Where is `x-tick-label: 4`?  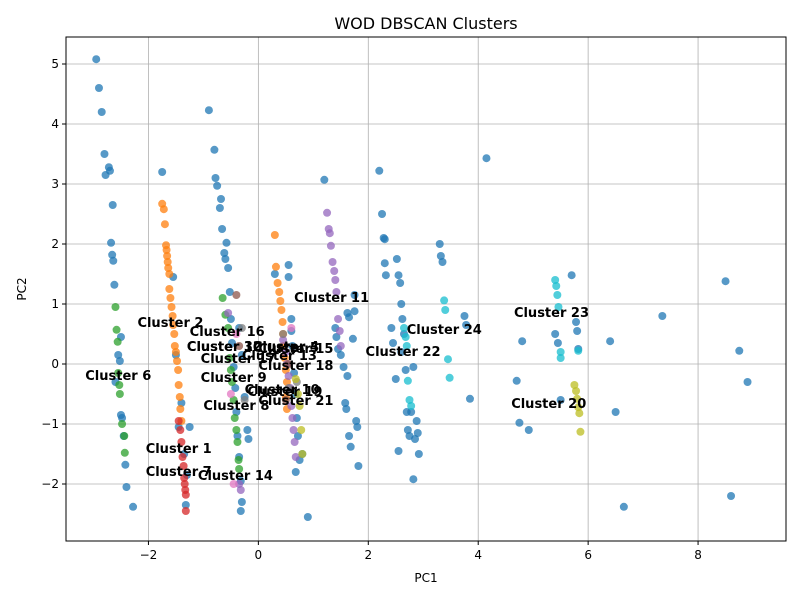 x-tick-label: 4 is located at coordinates (478, 555).